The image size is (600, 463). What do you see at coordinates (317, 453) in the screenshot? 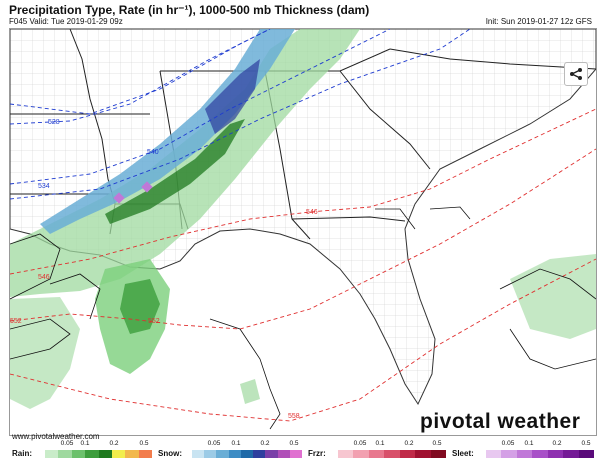
I see `legend-label: Frzr:` at bounding box center [317, 453].